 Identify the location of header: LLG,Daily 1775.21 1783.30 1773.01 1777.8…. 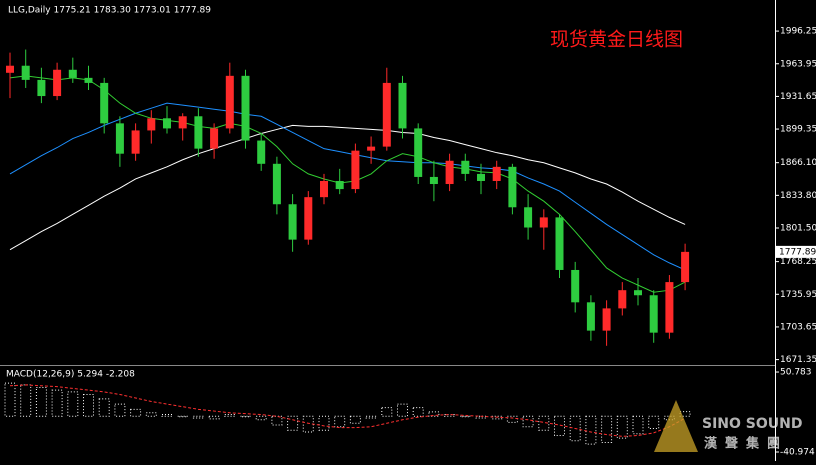
(109, 11).